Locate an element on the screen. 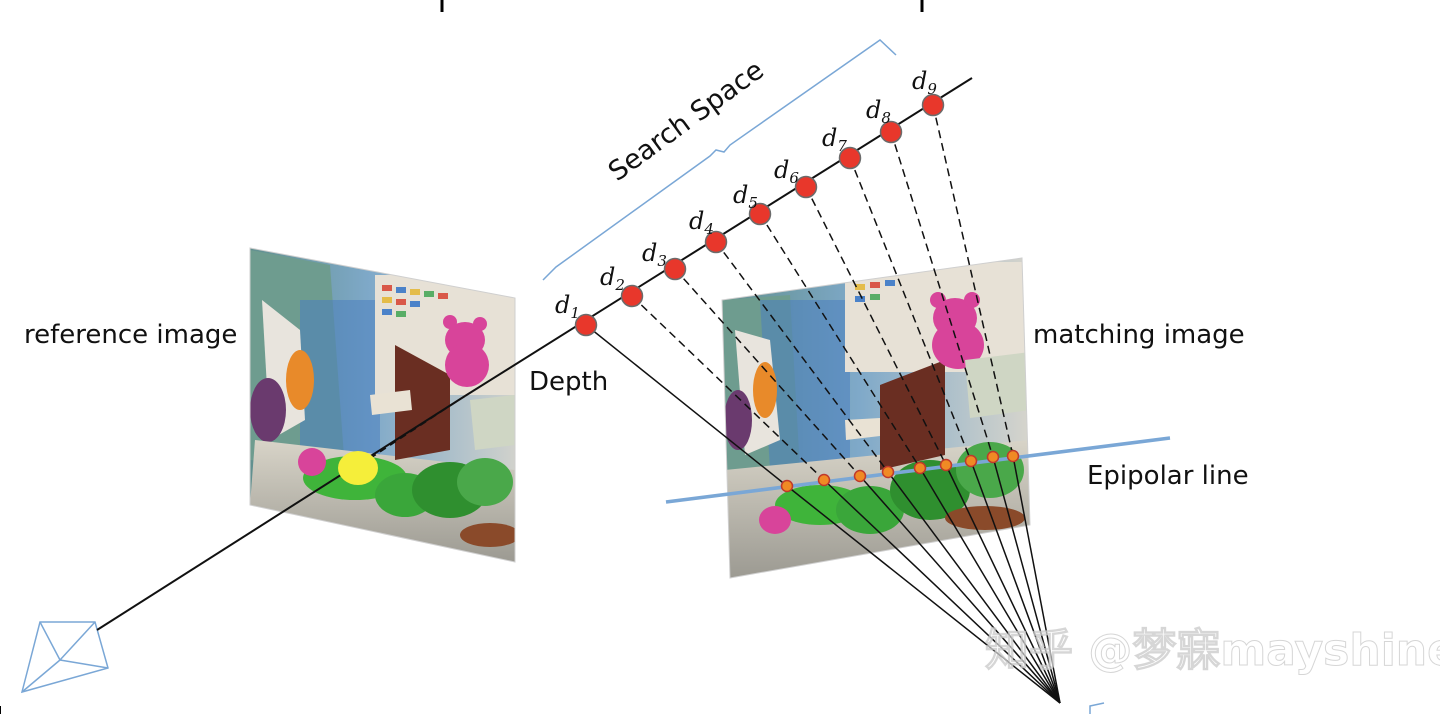  depth-label-d8: d8 is located at coordinates (878, 111).